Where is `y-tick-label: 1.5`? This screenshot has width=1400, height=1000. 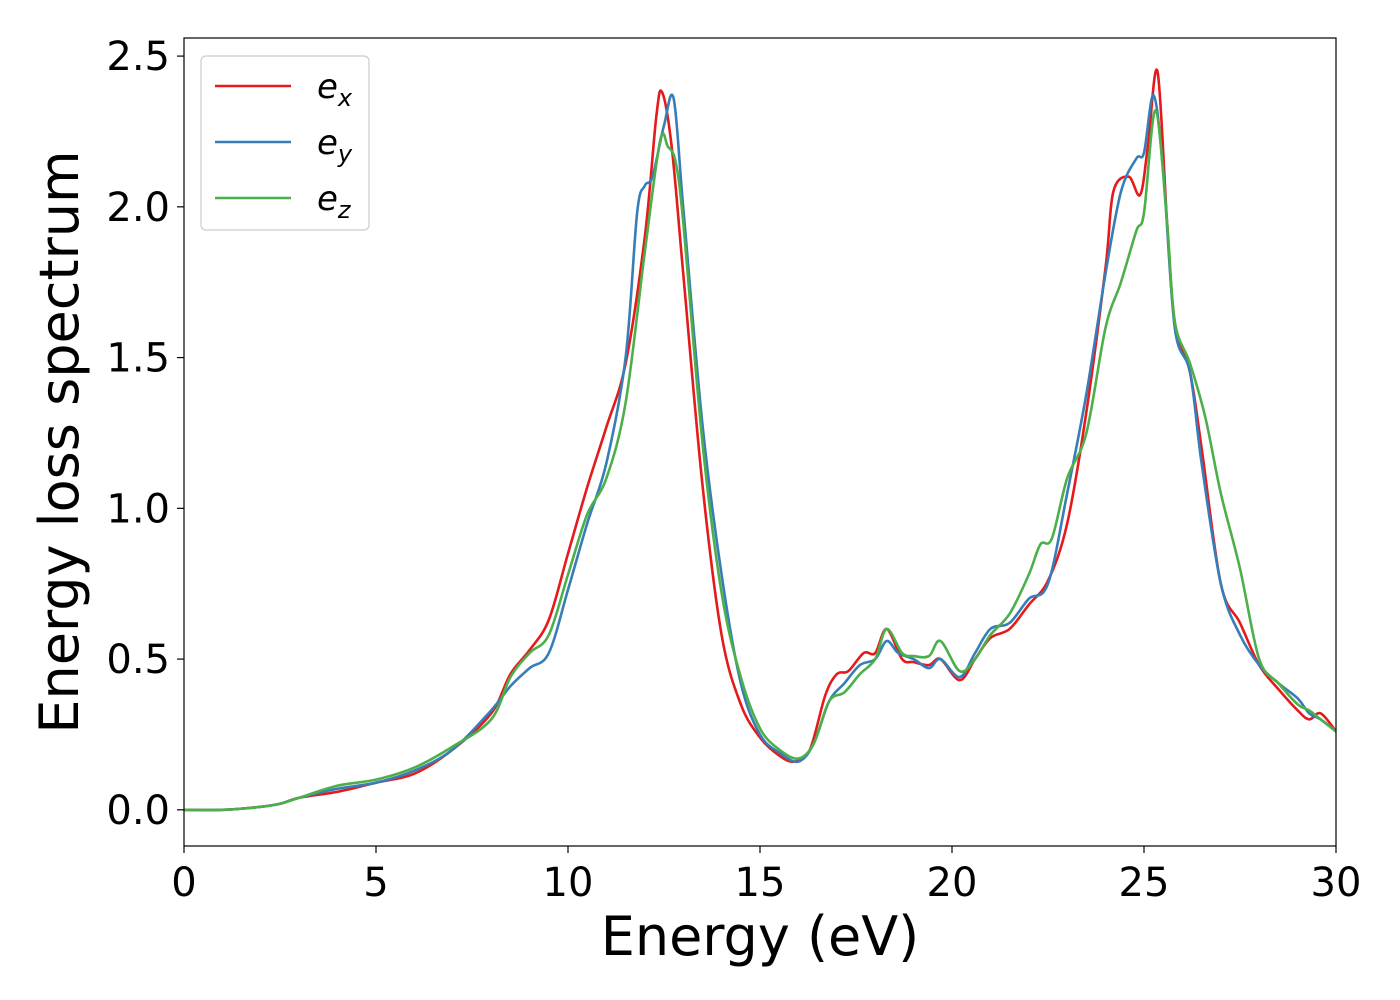 y-tick-label: 1.5 is located at coordinates (138, 359).